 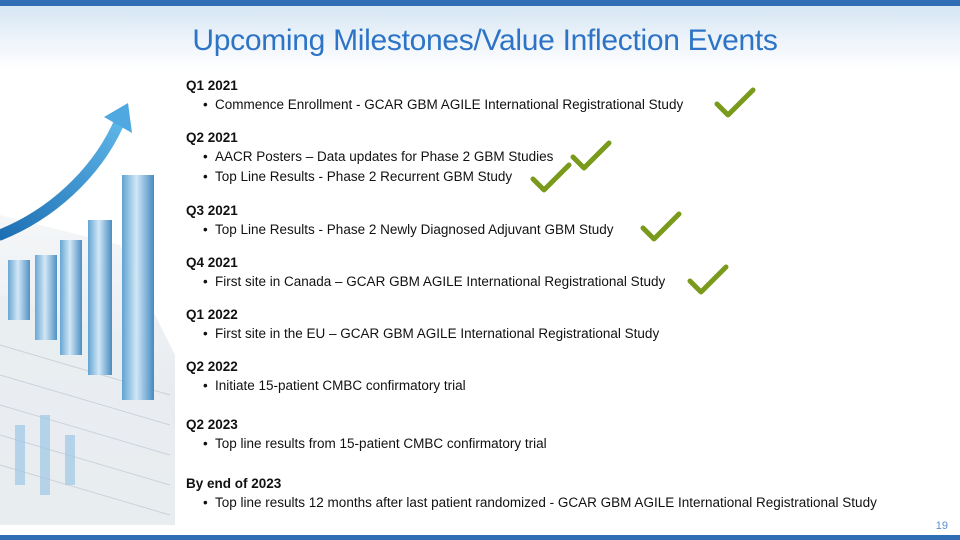 What do you see at coordinates (212, 85) in the screenshot?
I see `milestone-period: Q1 2021` at bounding box center [212, 85].